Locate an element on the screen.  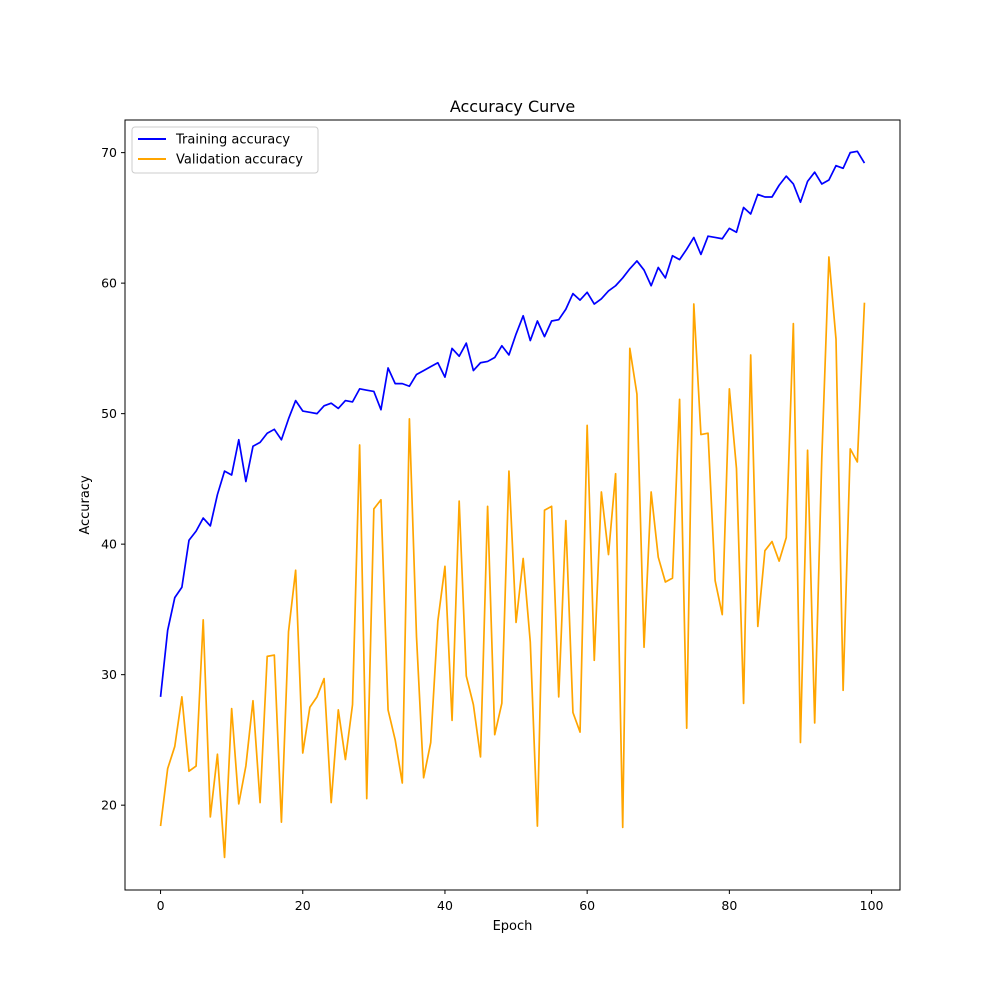
legend: Training accuracy Validation accuracy is located at coordinates (225, 150).